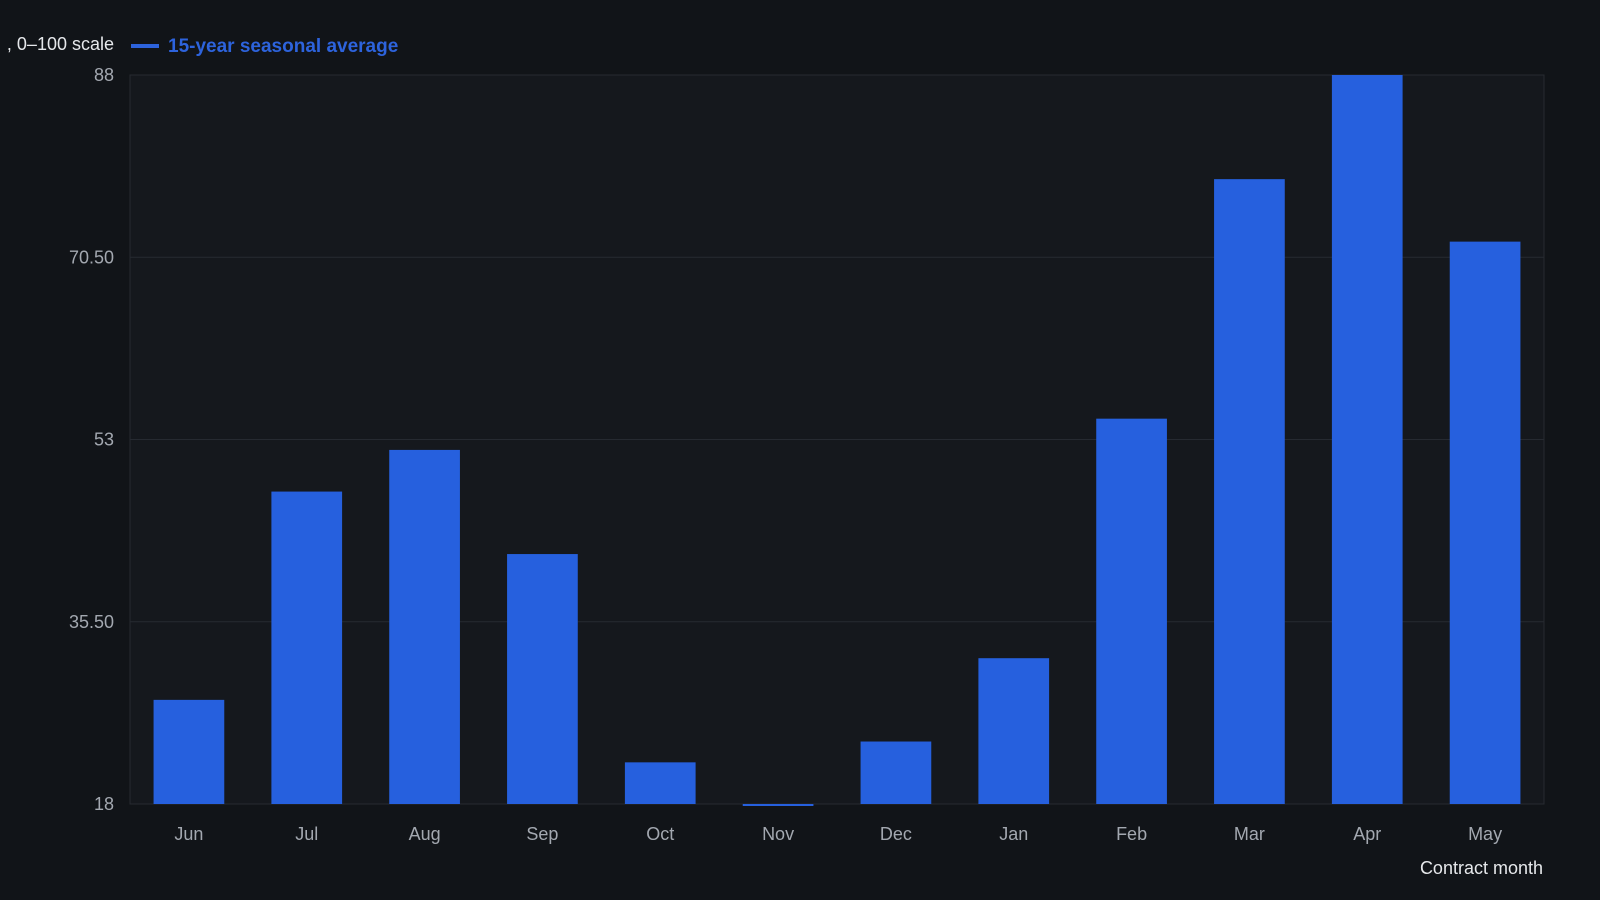 Image resolution: width=1600 pixels, height=900 pixels. I want to click on x-tick-label: Jun, so click(188, 834).